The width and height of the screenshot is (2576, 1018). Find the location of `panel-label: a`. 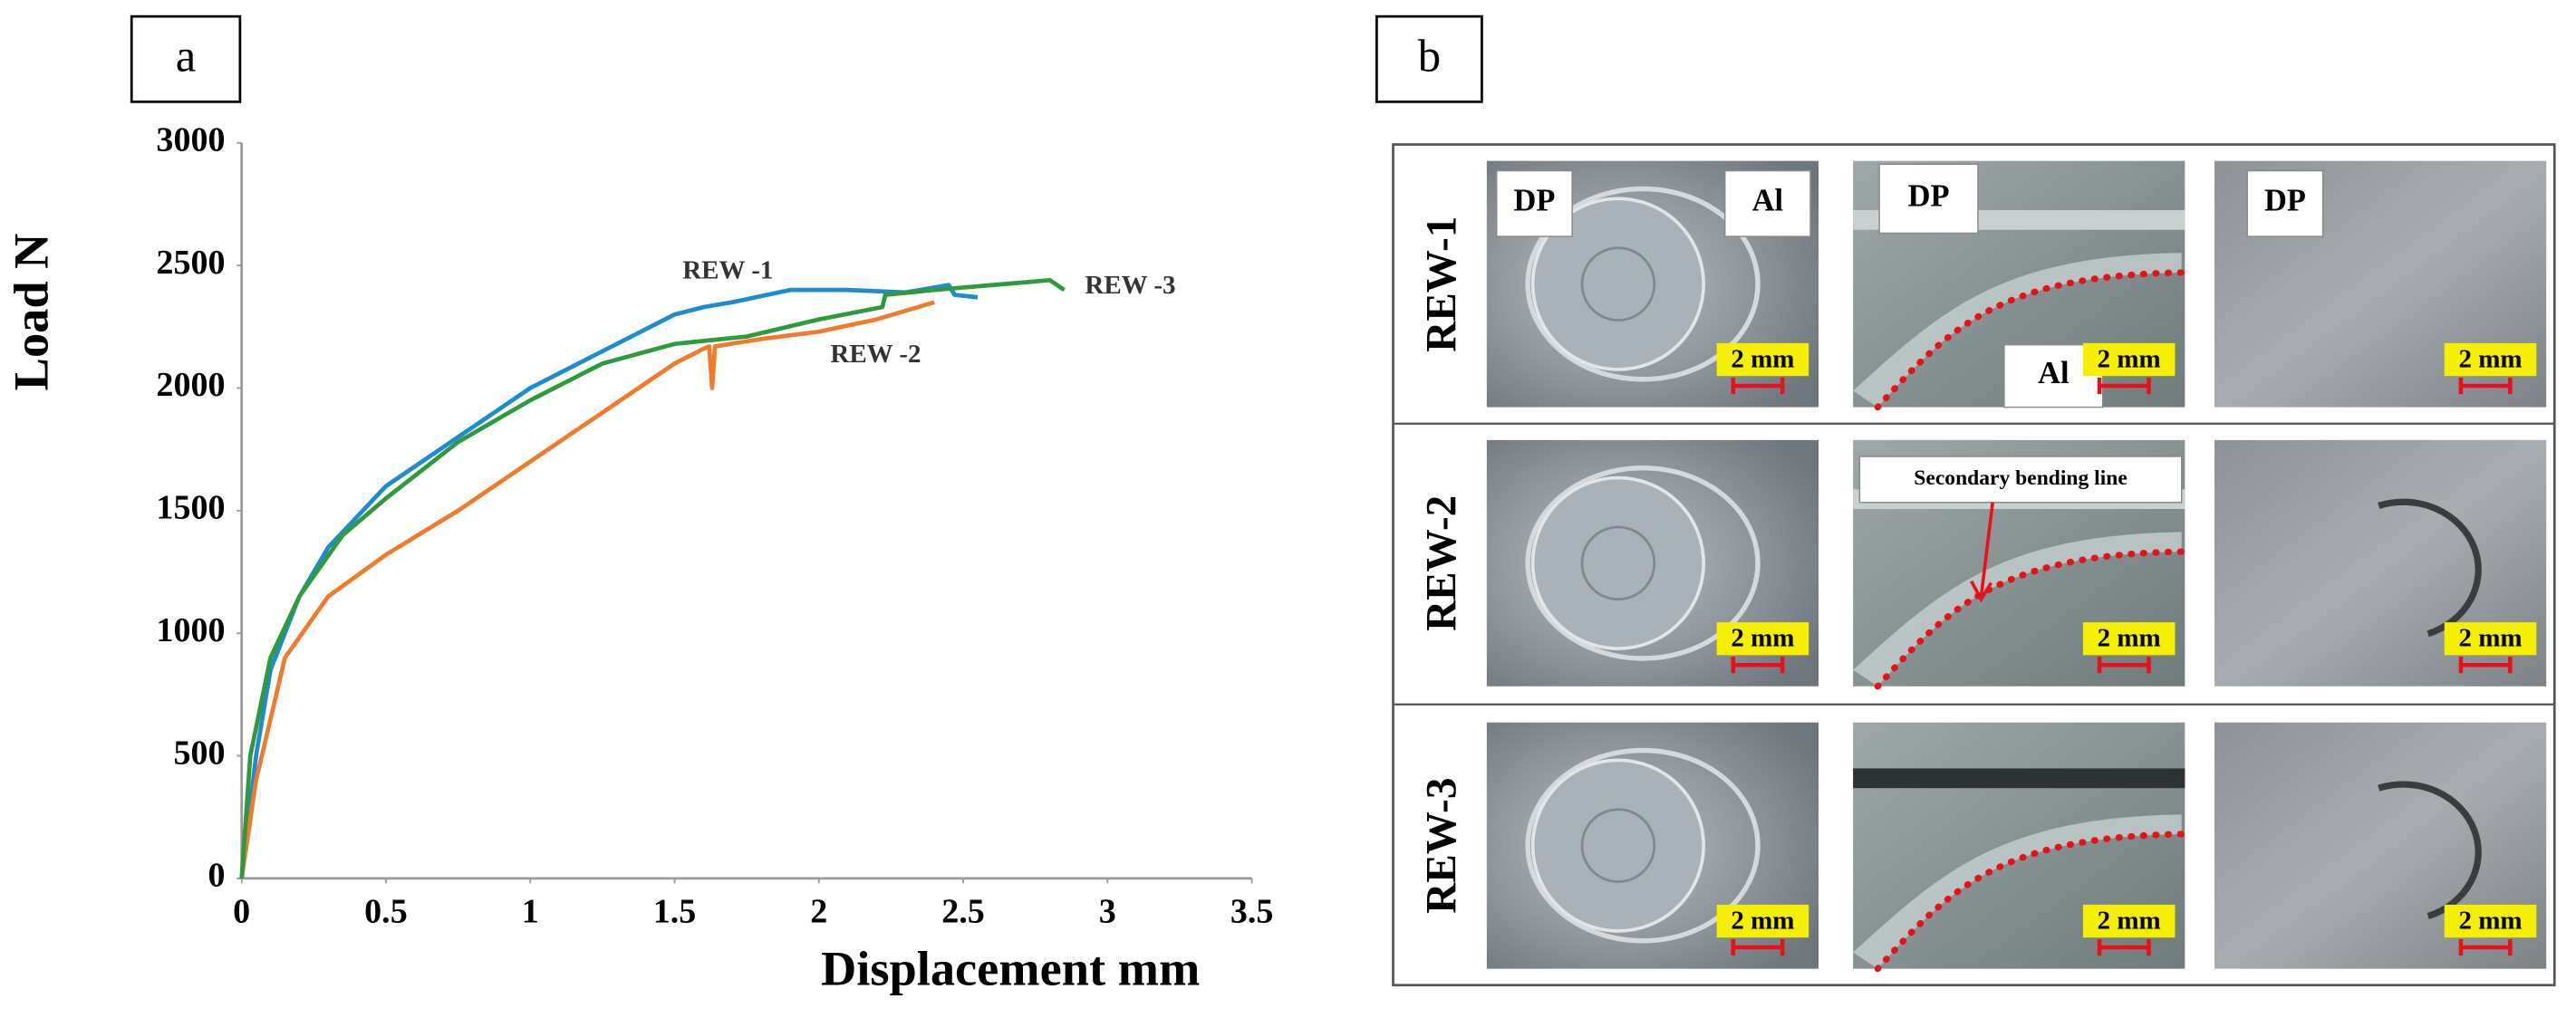

panel-label: a is located at coordinates (186, 57).